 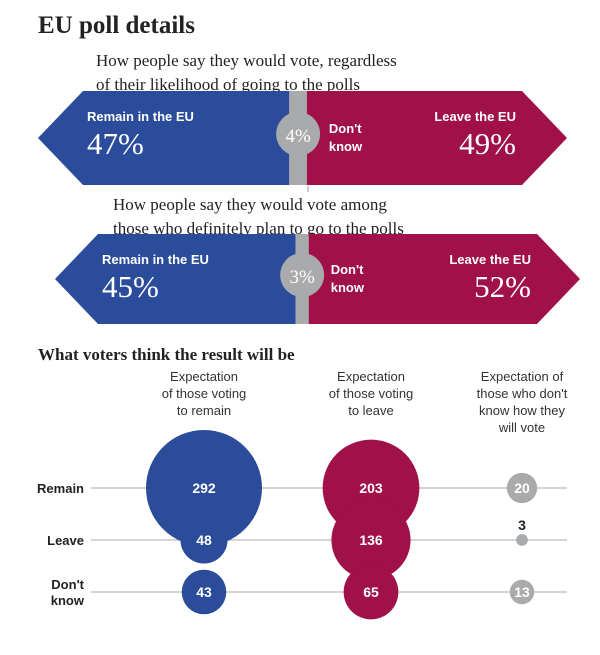 I want to click on bubble-value: 292, so click(x=204, y=488).